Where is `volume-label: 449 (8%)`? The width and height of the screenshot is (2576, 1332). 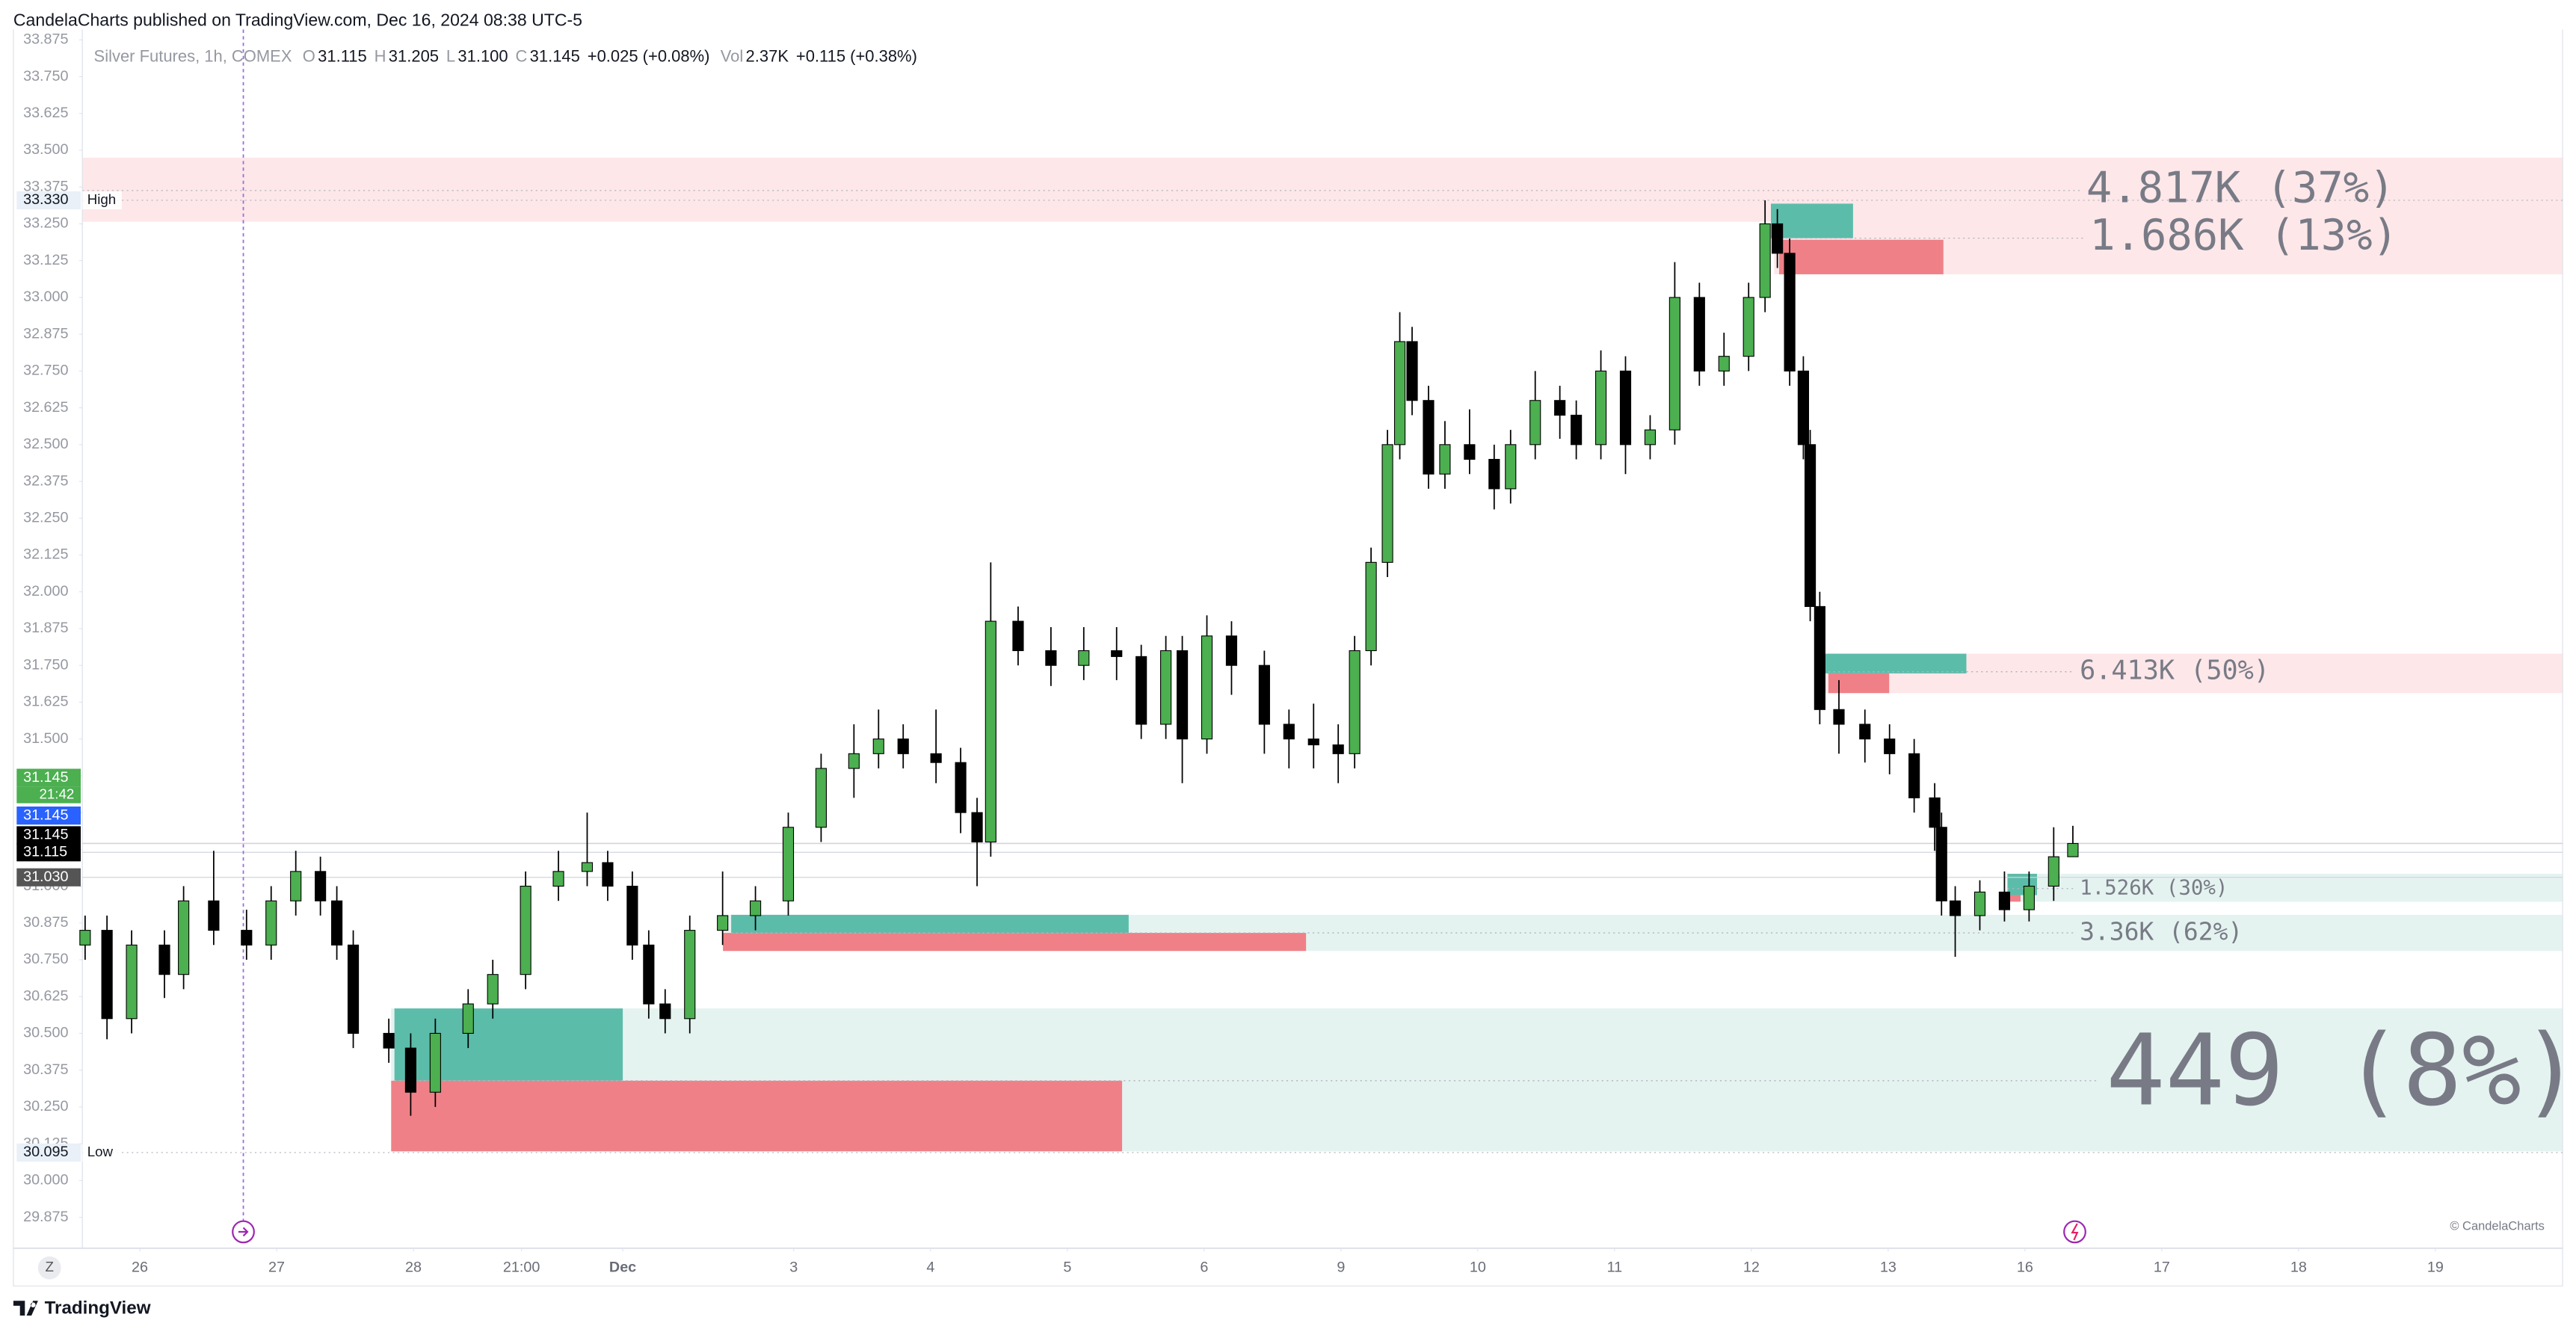
volume-label: 449 (8%) is located at coordinates (2341, 1072).